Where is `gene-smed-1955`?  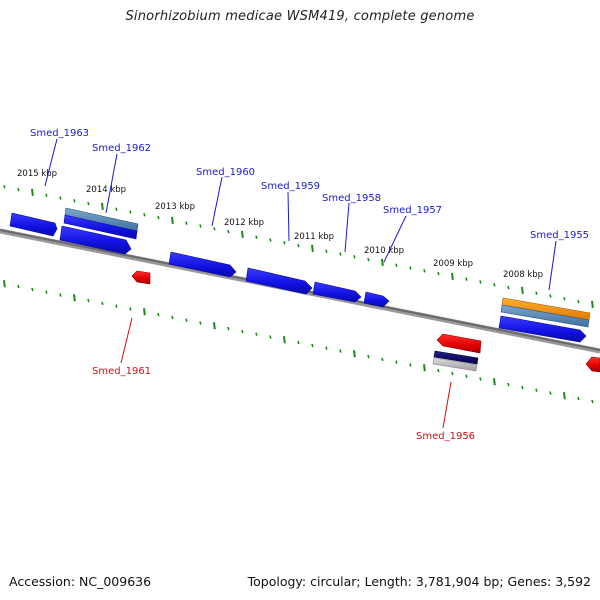
gene-smed-1955 is located at coordinates (544, 320).